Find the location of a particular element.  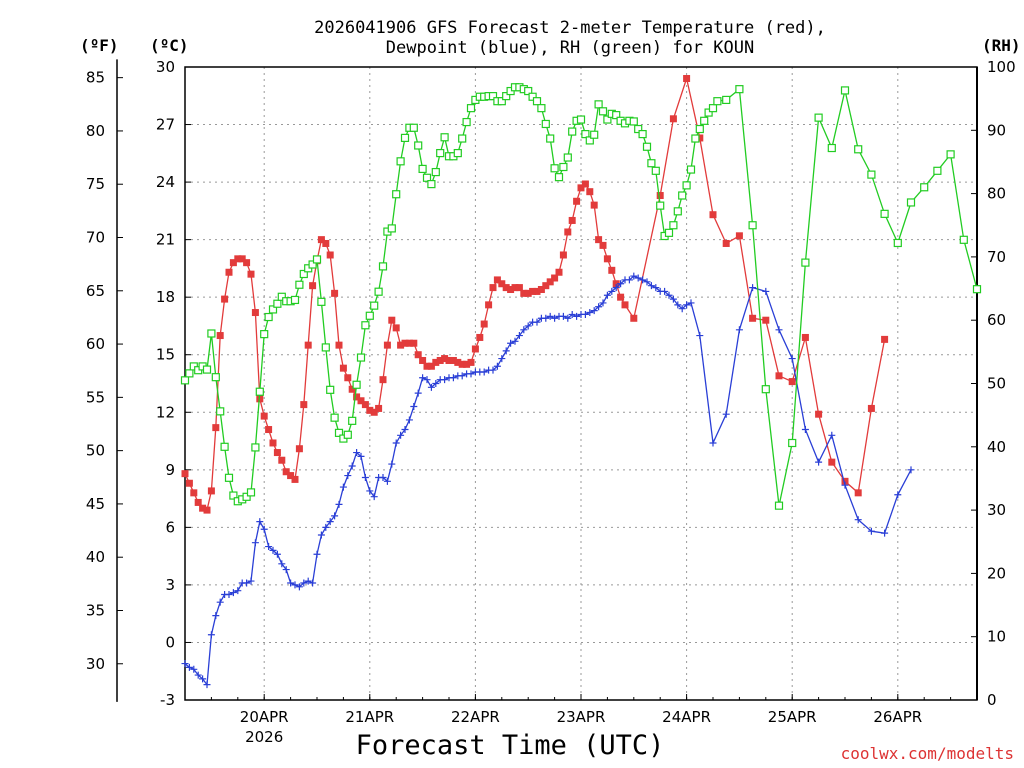

c-tick-label: 0 is located at coordinates (170, 642).